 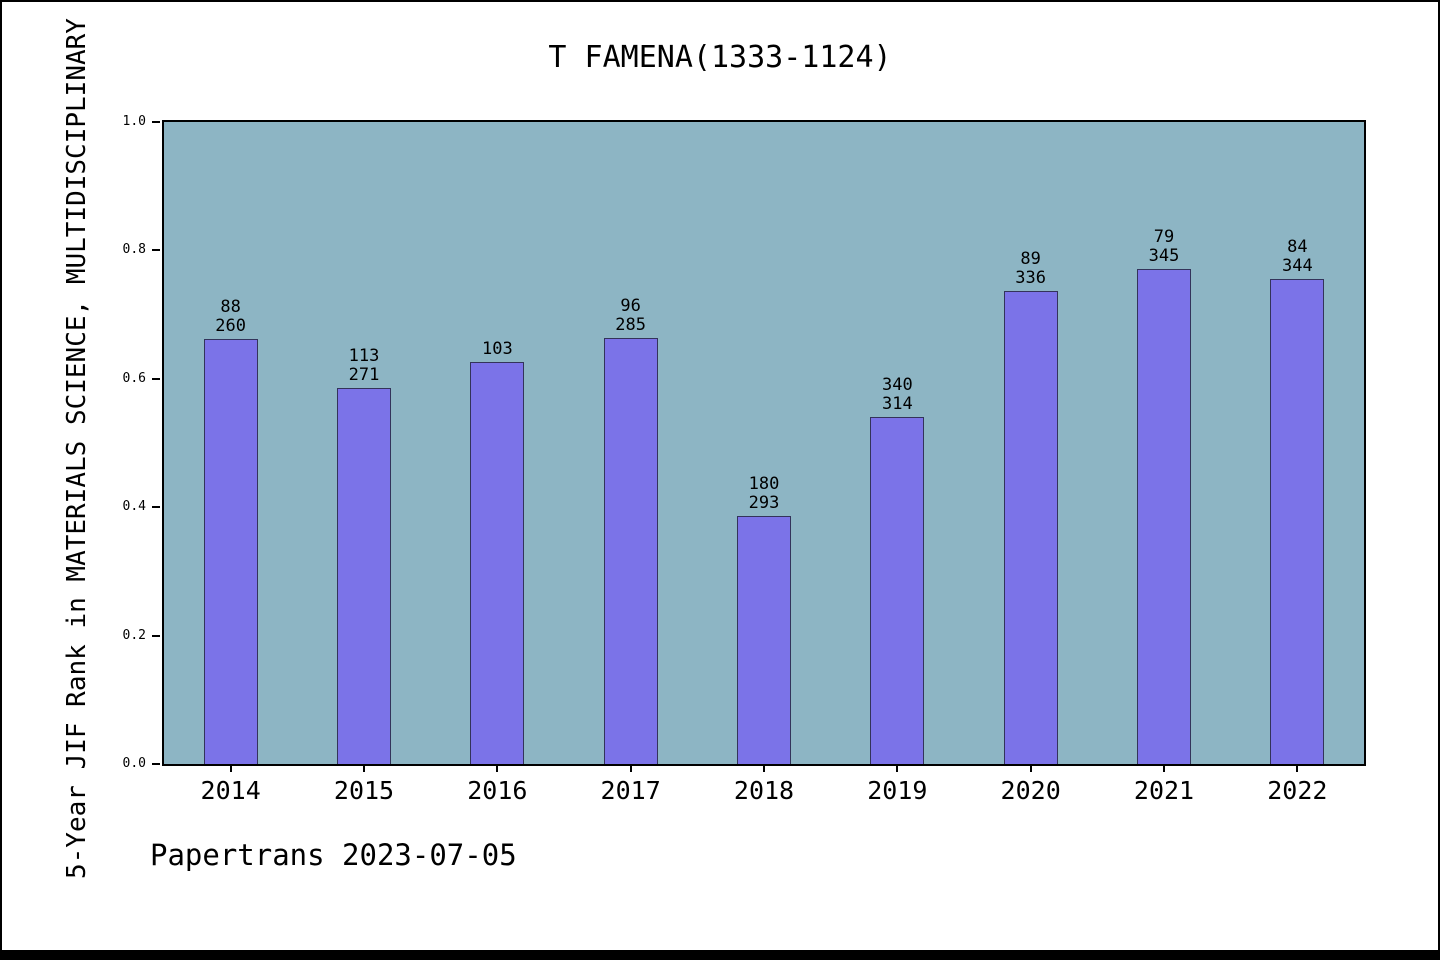 What do you see at coordinates (1031, 268) in the screenshot?
I see `bar-value-label-2020: 89 336` at bounding box center [1031, 268].